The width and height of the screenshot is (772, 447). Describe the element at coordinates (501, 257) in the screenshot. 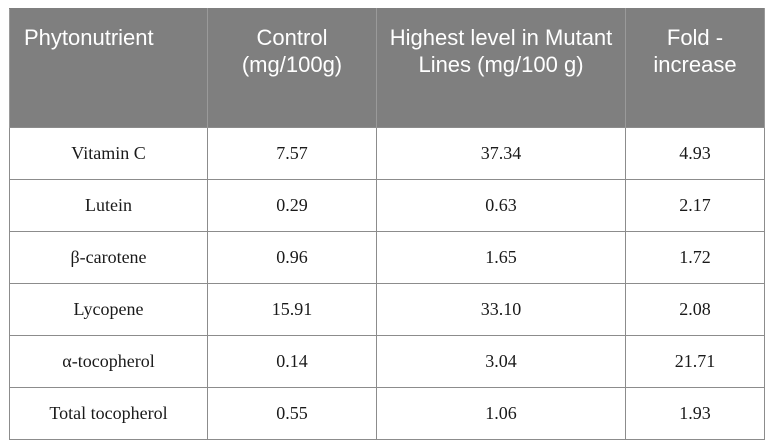

I see `cell-highest-level: 1.65` at that location.